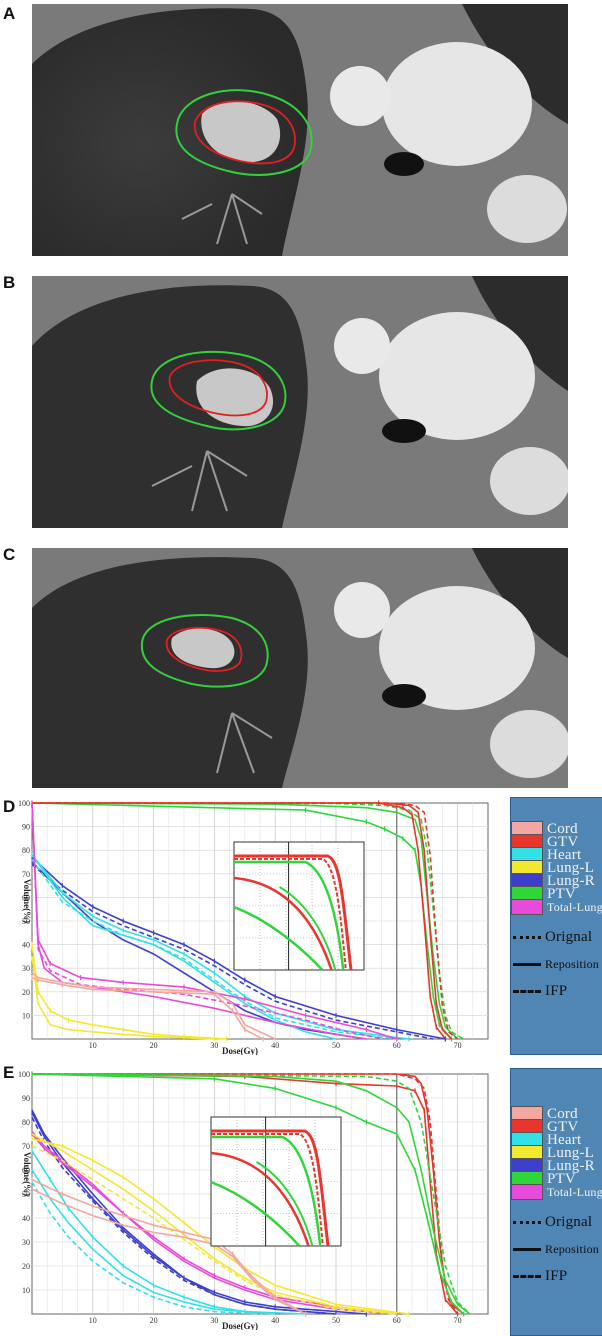 The image size is (602, 1336). What do you see at coordinates (543, 1179) in the screenshot?
I see `legend-item-ptv: PTV` at bounding box center [543, 1179].